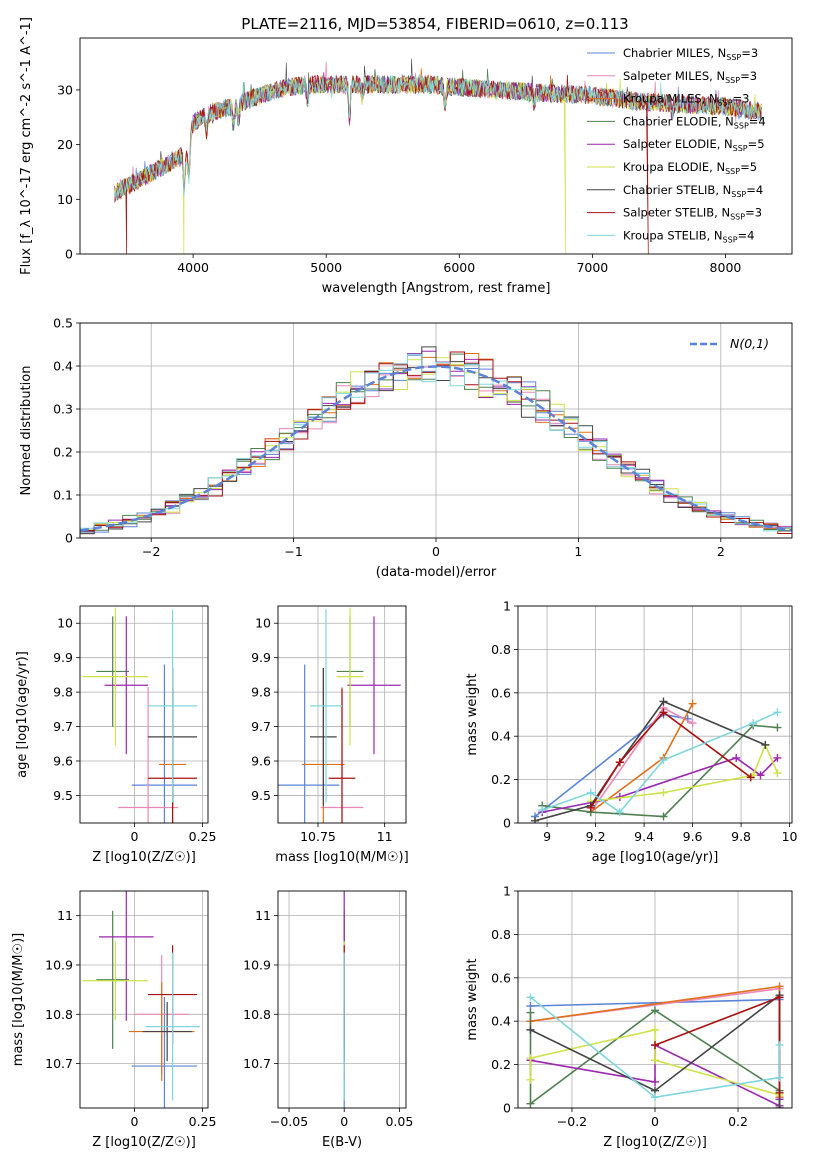  Describe the element at coordinates (692, 214) in the screenshot. I see `legend-label-salpeter-stelib: Salpeter STELIB, NSSP=3` at that location.